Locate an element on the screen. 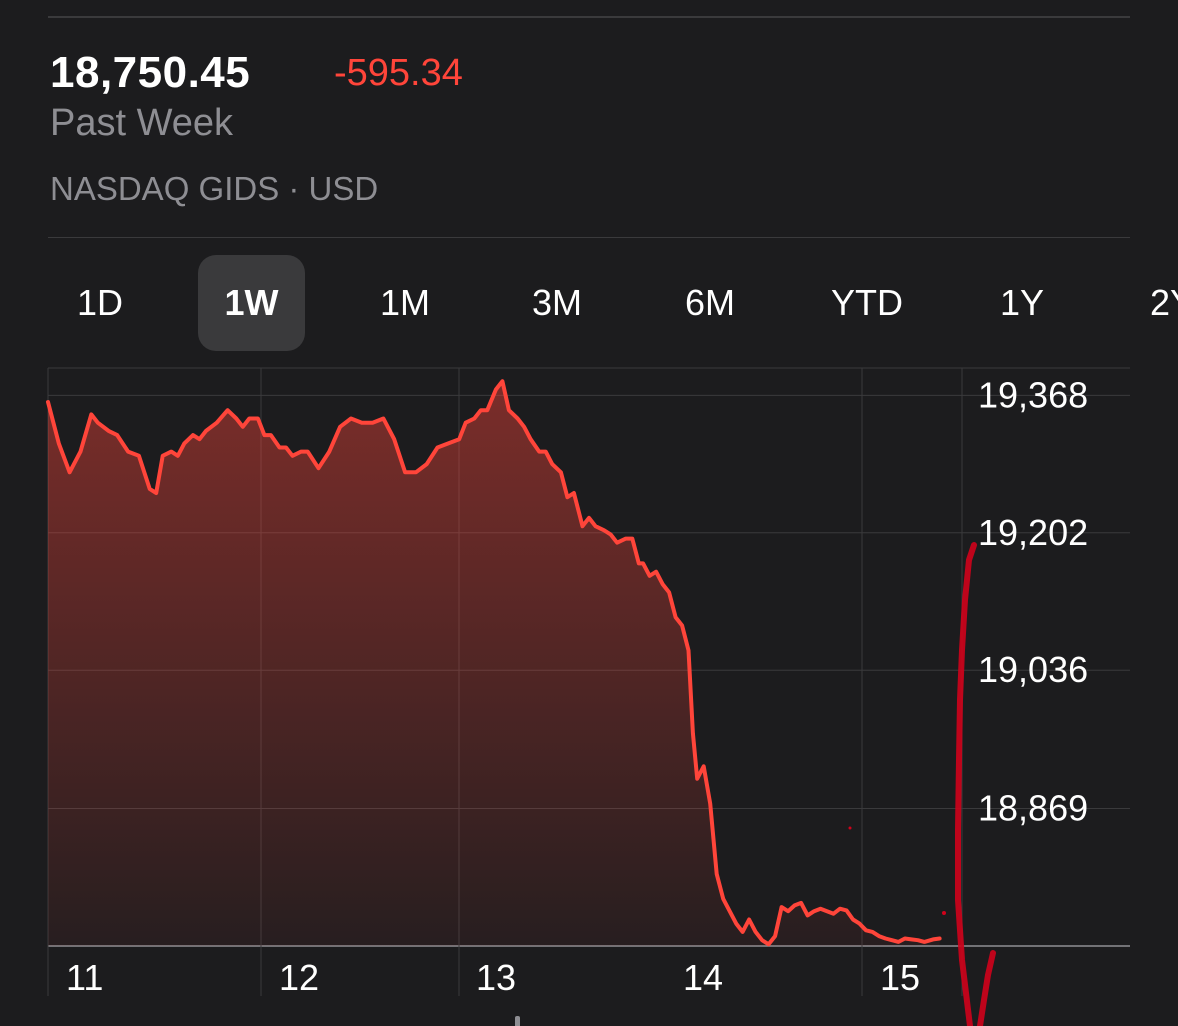 Image resolution: width=1178 pixels, height=1026 pixels. y-tick-label: 19,036 is located at coordinates (1033, 669).